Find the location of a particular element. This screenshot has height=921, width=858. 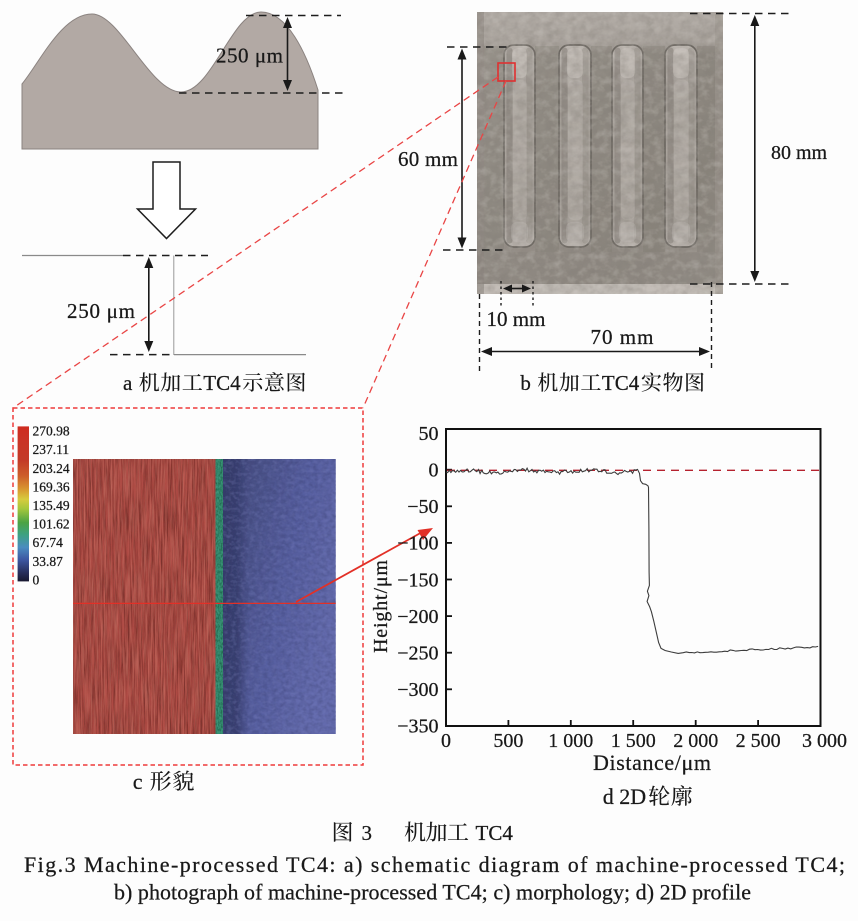

svg-text: 237.11 is located at coordinates (51, 449).